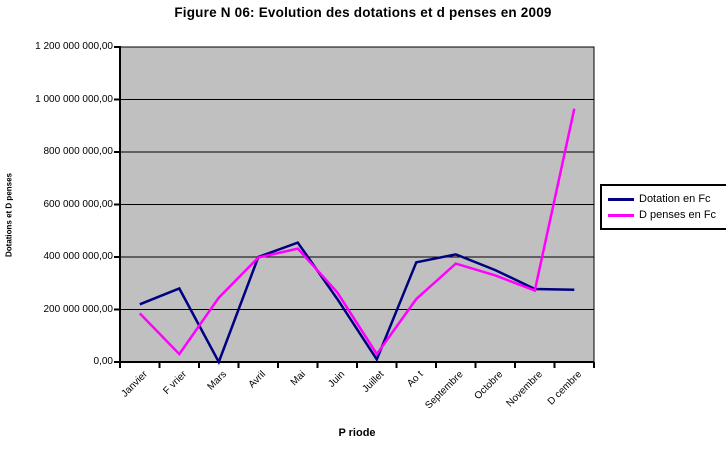 This screenshot has height=453, width=726. What do you see at coordinates (78, 309) in the screenshot?
I see `y-tick-label: 200 000 000,00` at bounding box center [78, 309].